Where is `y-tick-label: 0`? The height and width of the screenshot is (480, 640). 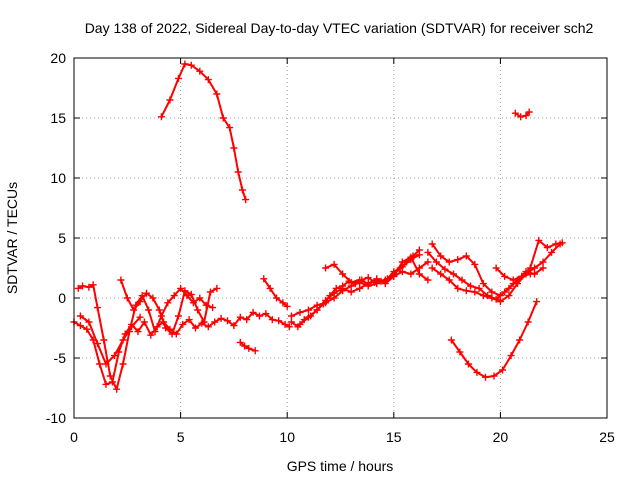
y-tick-label: 0 is located at coordinates (62, 298).